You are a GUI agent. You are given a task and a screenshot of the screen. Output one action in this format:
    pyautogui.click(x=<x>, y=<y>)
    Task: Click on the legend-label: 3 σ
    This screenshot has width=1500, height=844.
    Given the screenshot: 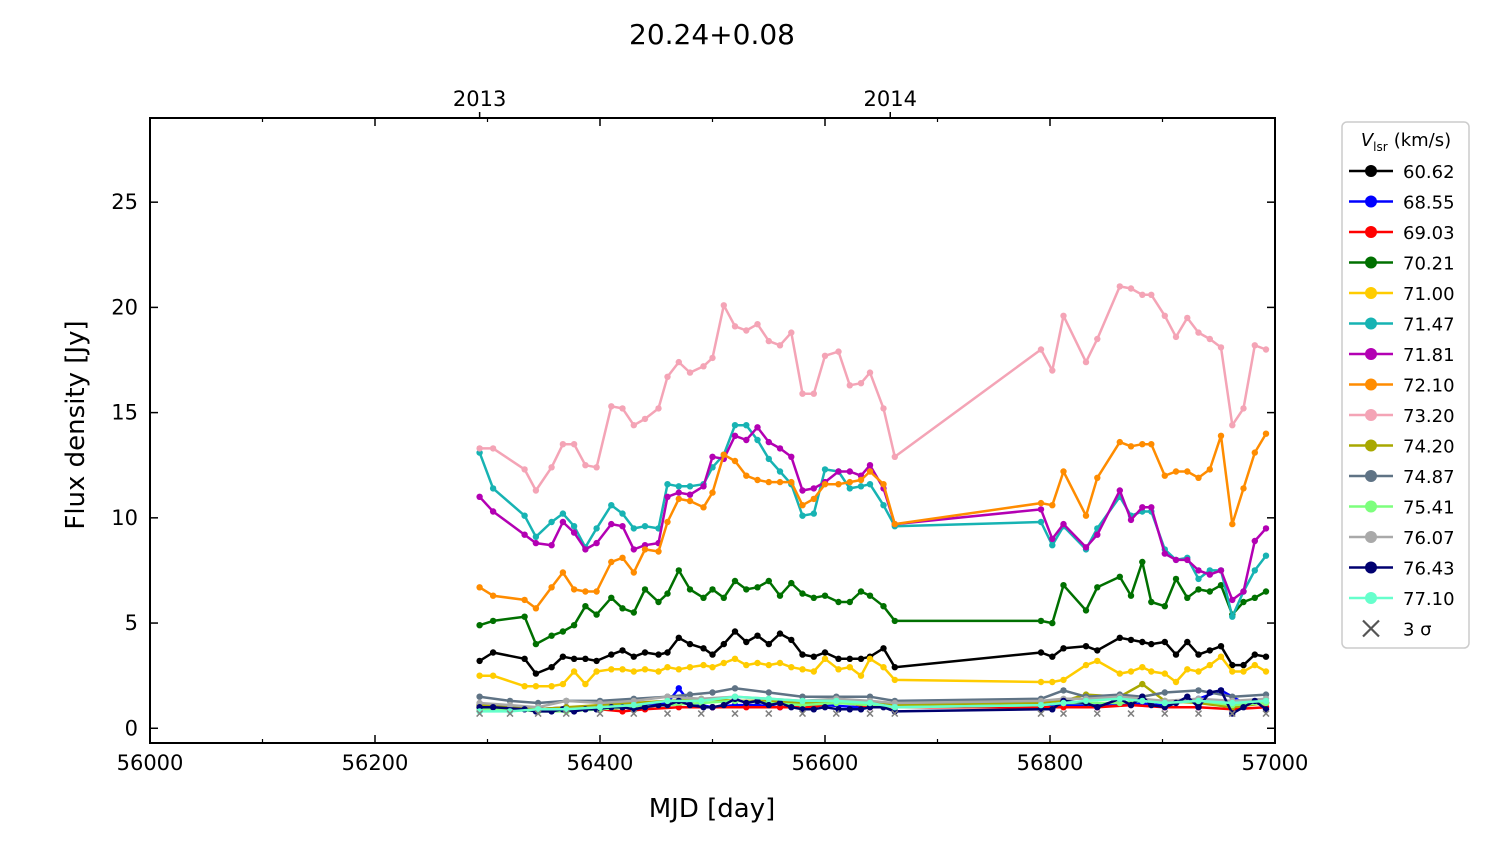 What is the action you would take?
    pyautogui.click(x=1417, y=630)
    